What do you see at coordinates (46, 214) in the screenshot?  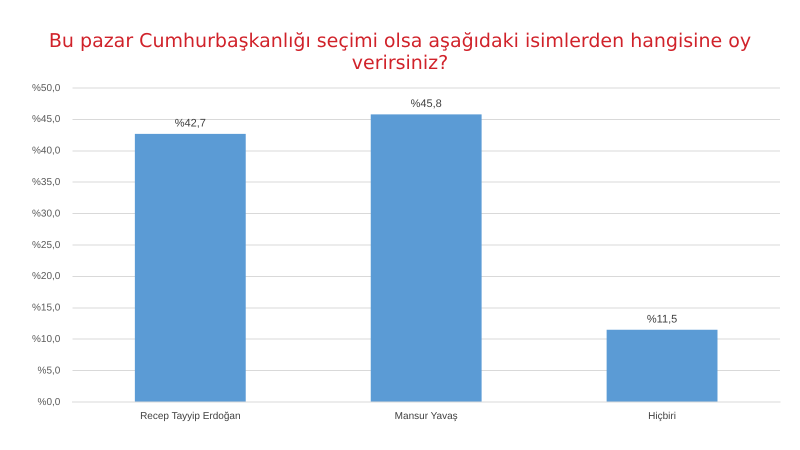 I see `y-tick-label: %30,0` at bounding box center [46, 214].